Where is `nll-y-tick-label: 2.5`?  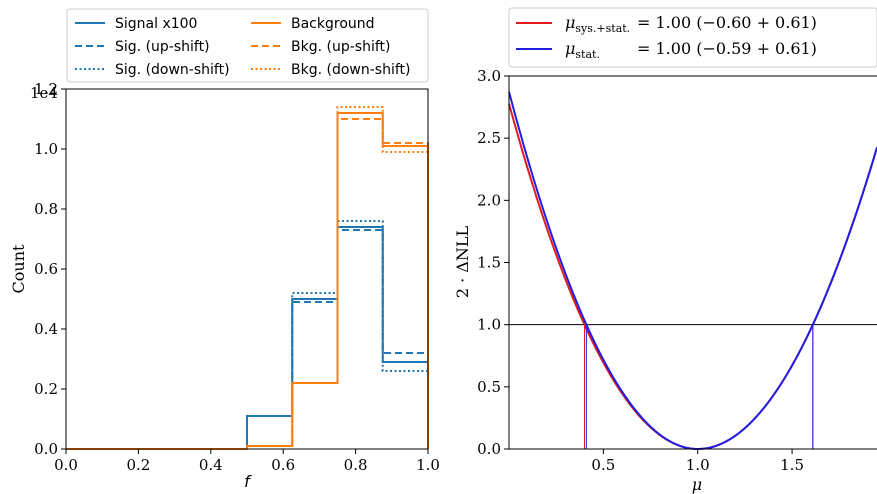
nll-y-tick-label: 2.5 is located at coordinates (489, 138).